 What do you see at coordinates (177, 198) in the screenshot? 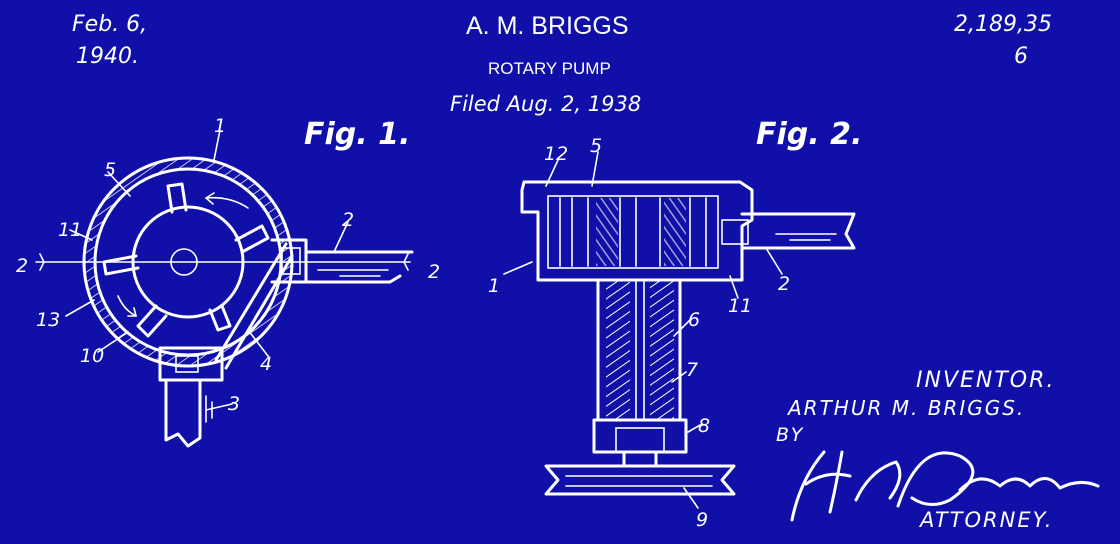
I see `fig1-vane-top` at bounding box center [177, 198].